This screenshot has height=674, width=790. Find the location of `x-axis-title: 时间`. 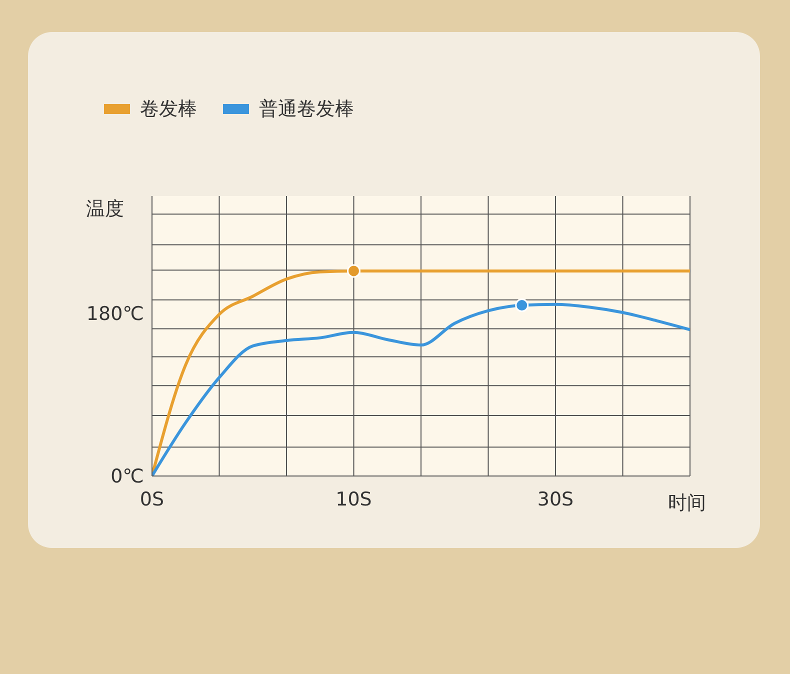

x-axis-title: 时间 is located at coordinates (687, 503).